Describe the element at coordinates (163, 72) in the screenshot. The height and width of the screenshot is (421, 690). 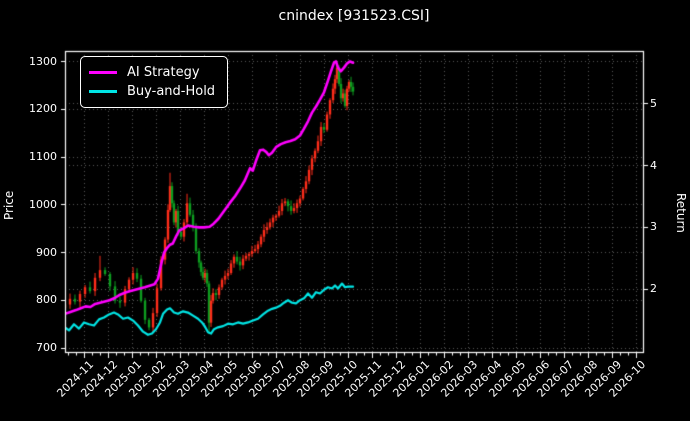
I see `legend-label: AI Strategy` at that location.